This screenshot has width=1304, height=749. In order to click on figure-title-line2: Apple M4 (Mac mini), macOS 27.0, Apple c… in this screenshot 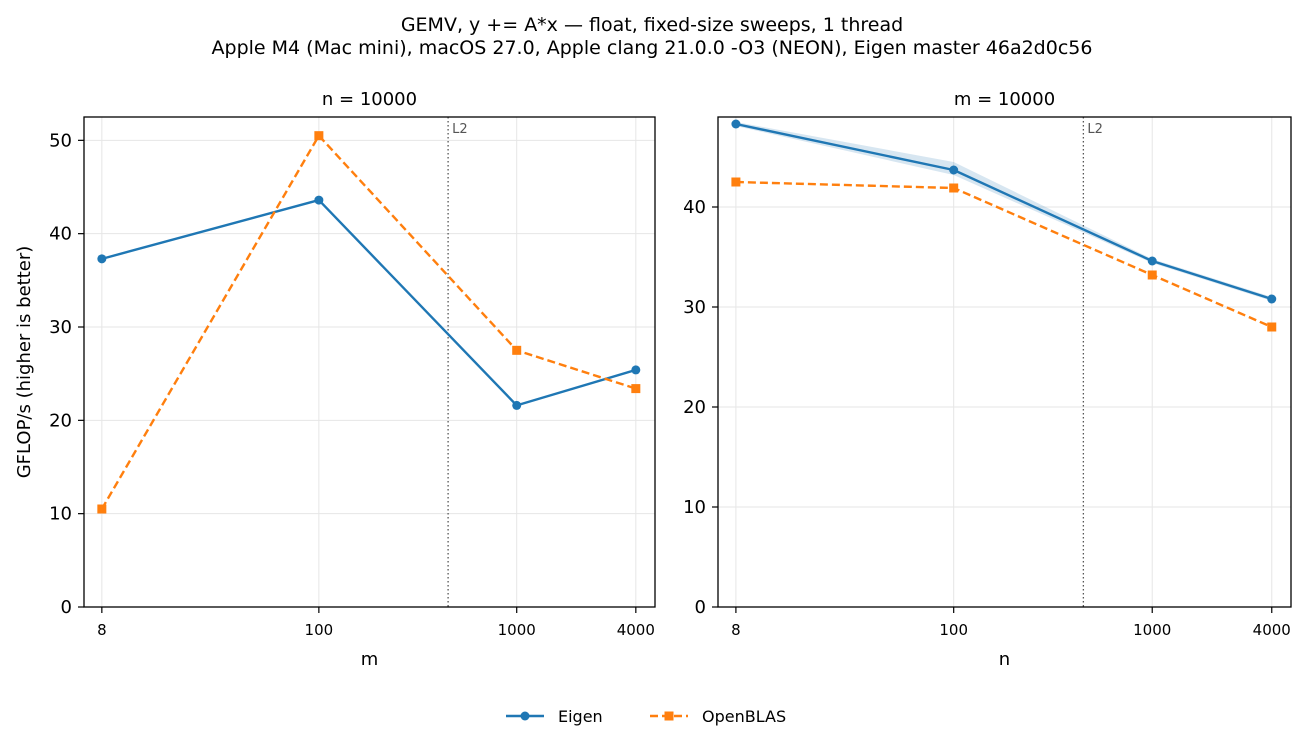, I will do `click(652, 48)`.